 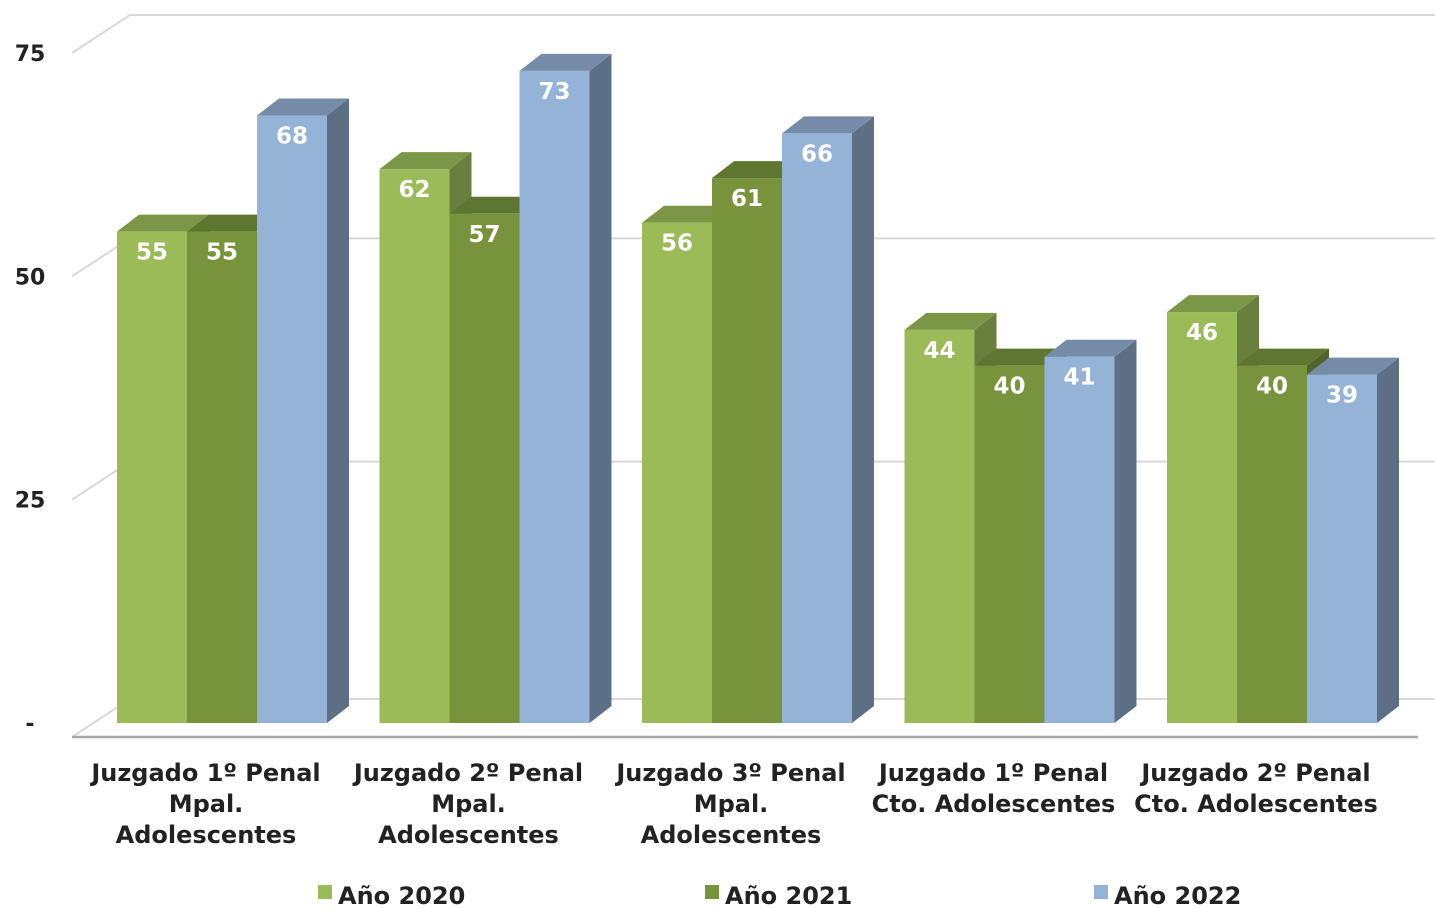 What do you see at coordinates (101, 34) in the screenshot?
I see `gridline-depth` at bounding box center [101, 34].